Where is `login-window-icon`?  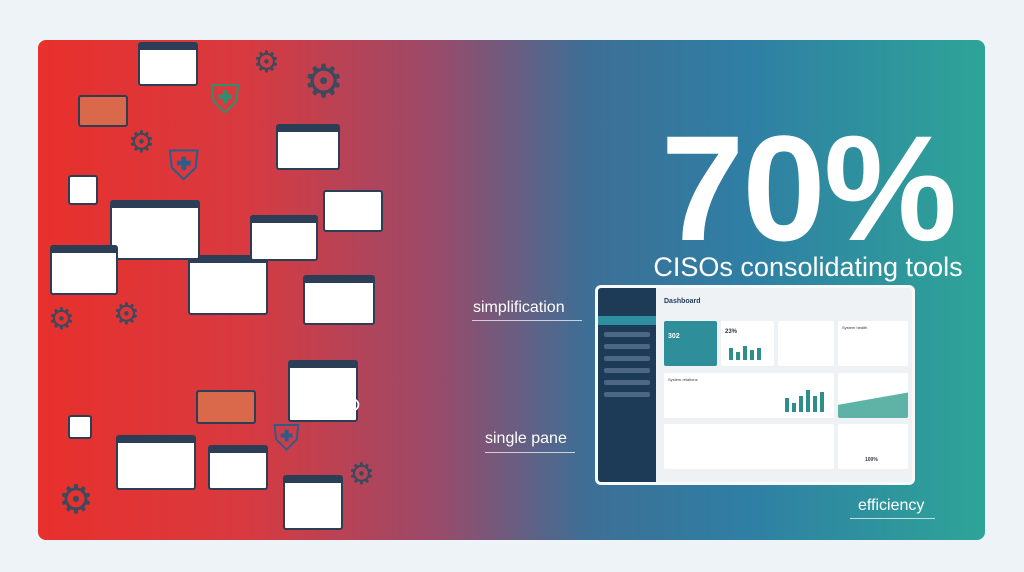
login-window-icon is located at coordinates (238, 467).